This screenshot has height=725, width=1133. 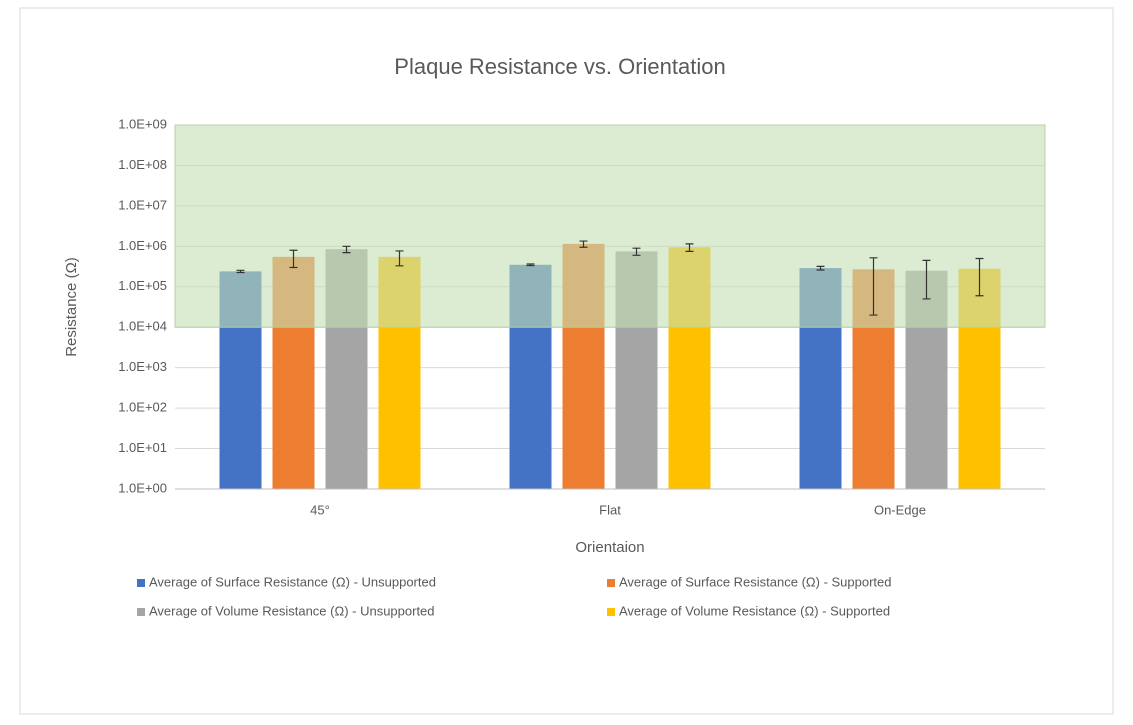 I want to click on y-axis-label: Resistance (Ω), so click(x=71, y=307).